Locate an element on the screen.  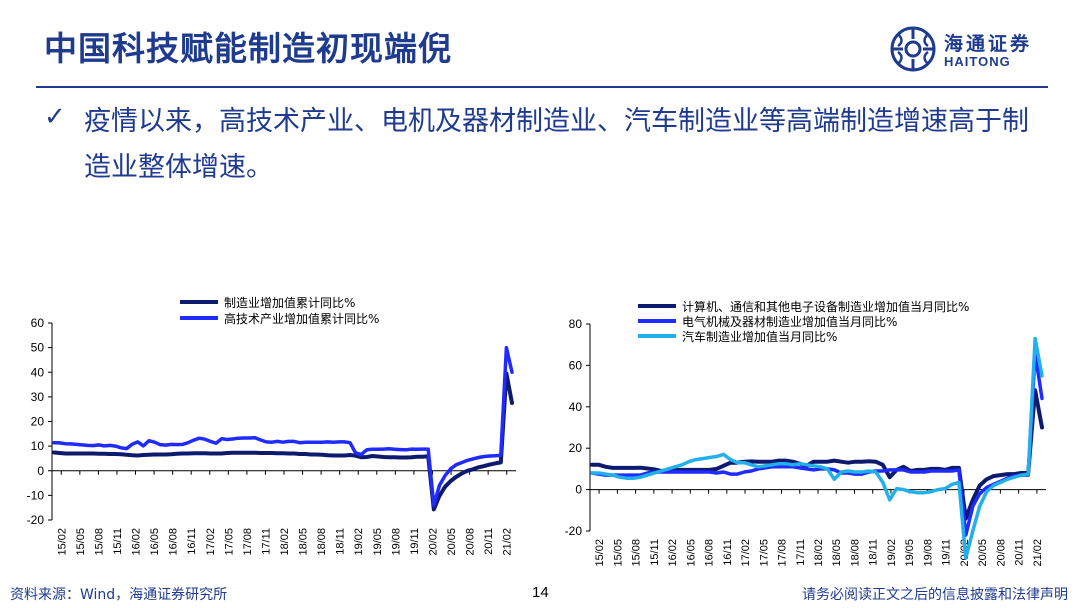
x-tick-label: 20/02 is located at coordinates (433, 542).